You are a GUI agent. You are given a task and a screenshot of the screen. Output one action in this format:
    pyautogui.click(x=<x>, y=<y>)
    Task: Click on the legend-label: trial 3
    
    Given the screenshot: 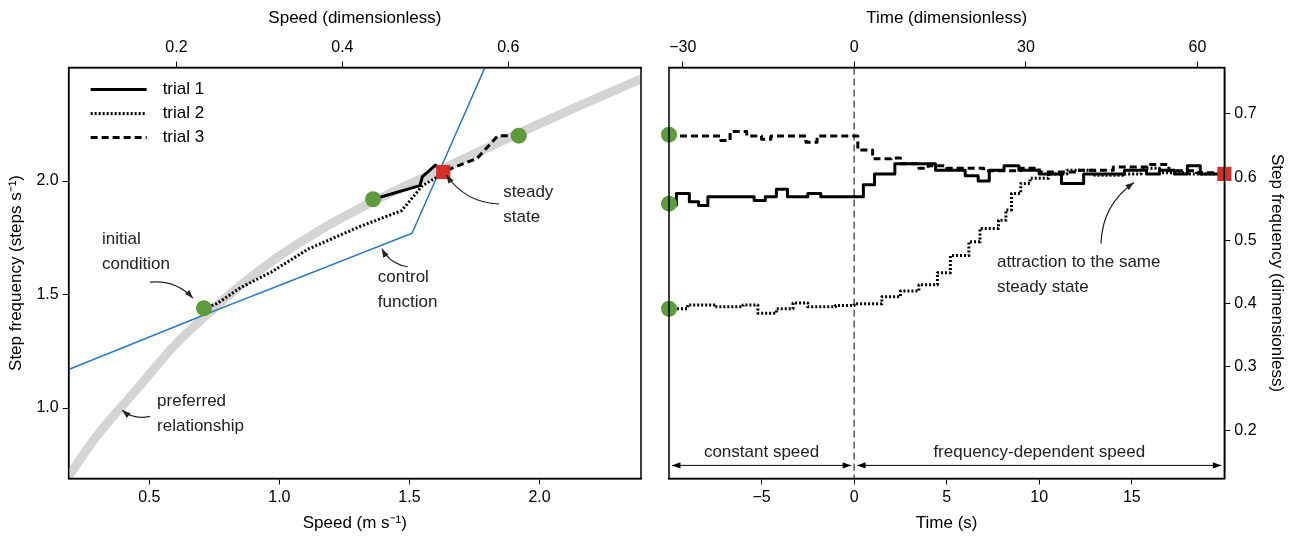 What is the action you would take?
    pyautogui.click(x=183, y=137)
    